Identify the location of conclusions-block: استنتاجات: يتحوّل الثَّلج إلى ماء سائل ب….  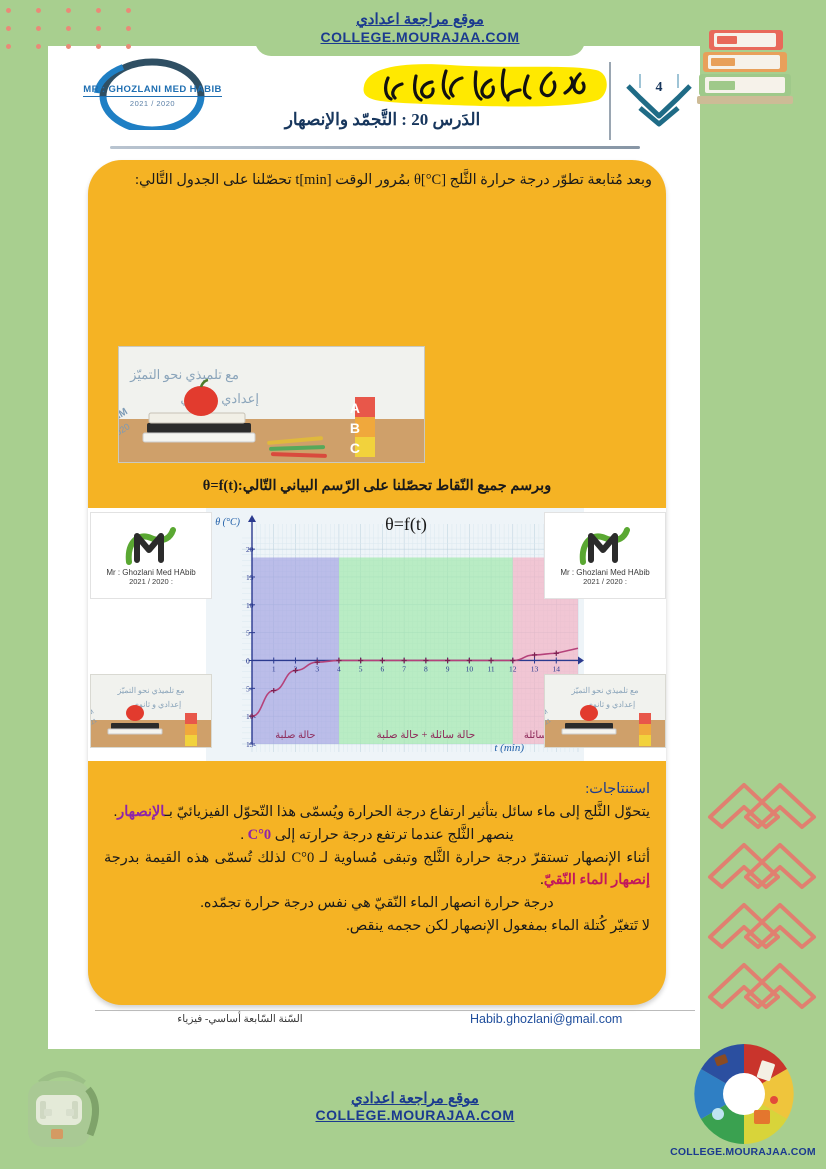
(377, 858).